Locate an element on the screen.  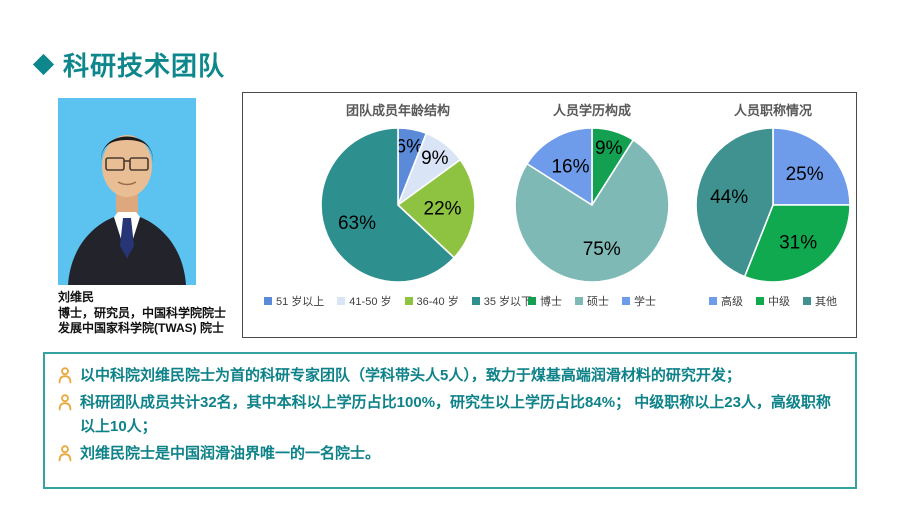
pie-data-label: 6% is located at coordinates (410, 147).